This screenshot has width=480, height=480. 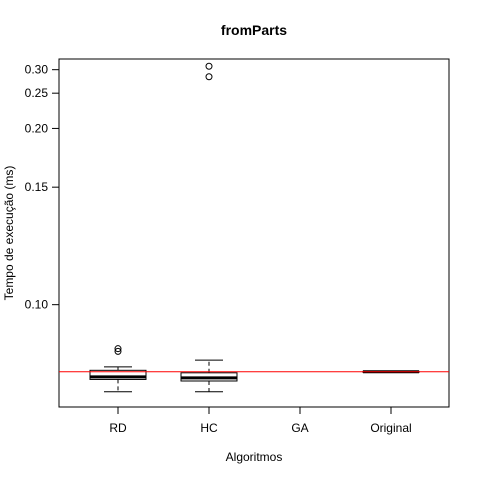 What do you see at coordinates (37, 128) in the screenshot?
I see `y-tick-label: 0.20` at bounding box center [37, 128].